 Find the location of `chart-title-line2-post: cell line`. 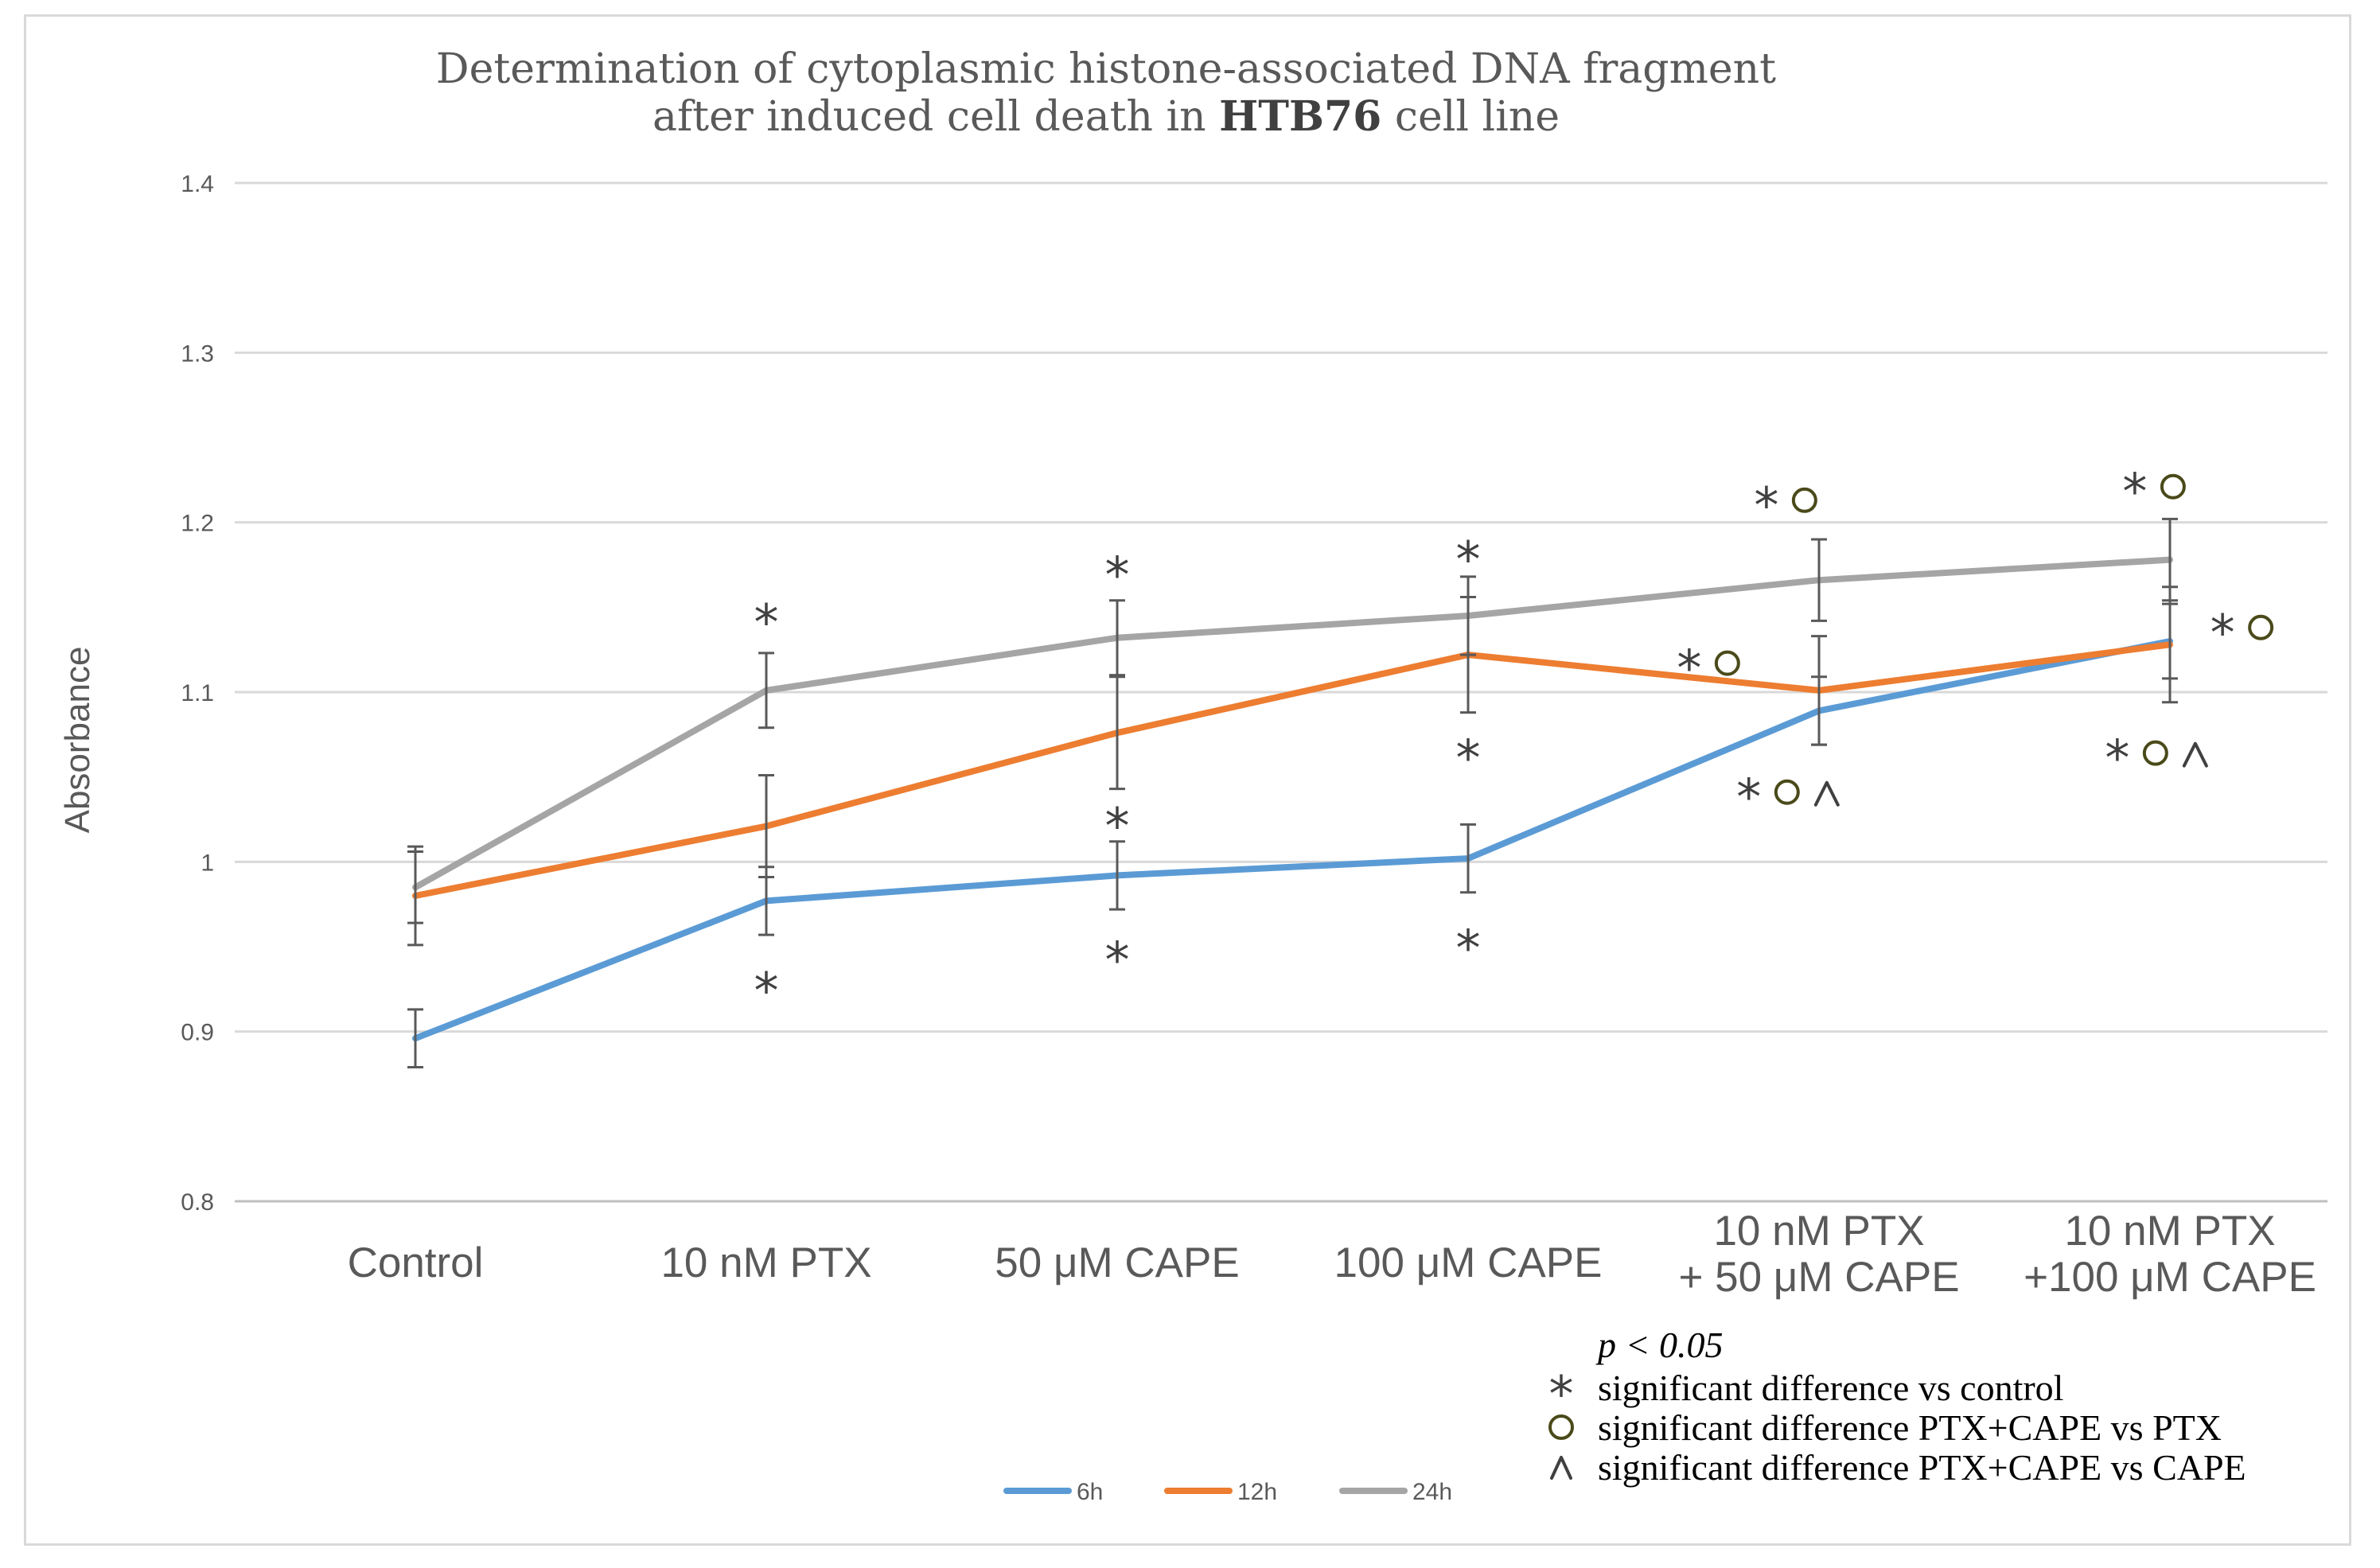

chart-title-line2-post: cell line is located at coordinates (1471, 117).